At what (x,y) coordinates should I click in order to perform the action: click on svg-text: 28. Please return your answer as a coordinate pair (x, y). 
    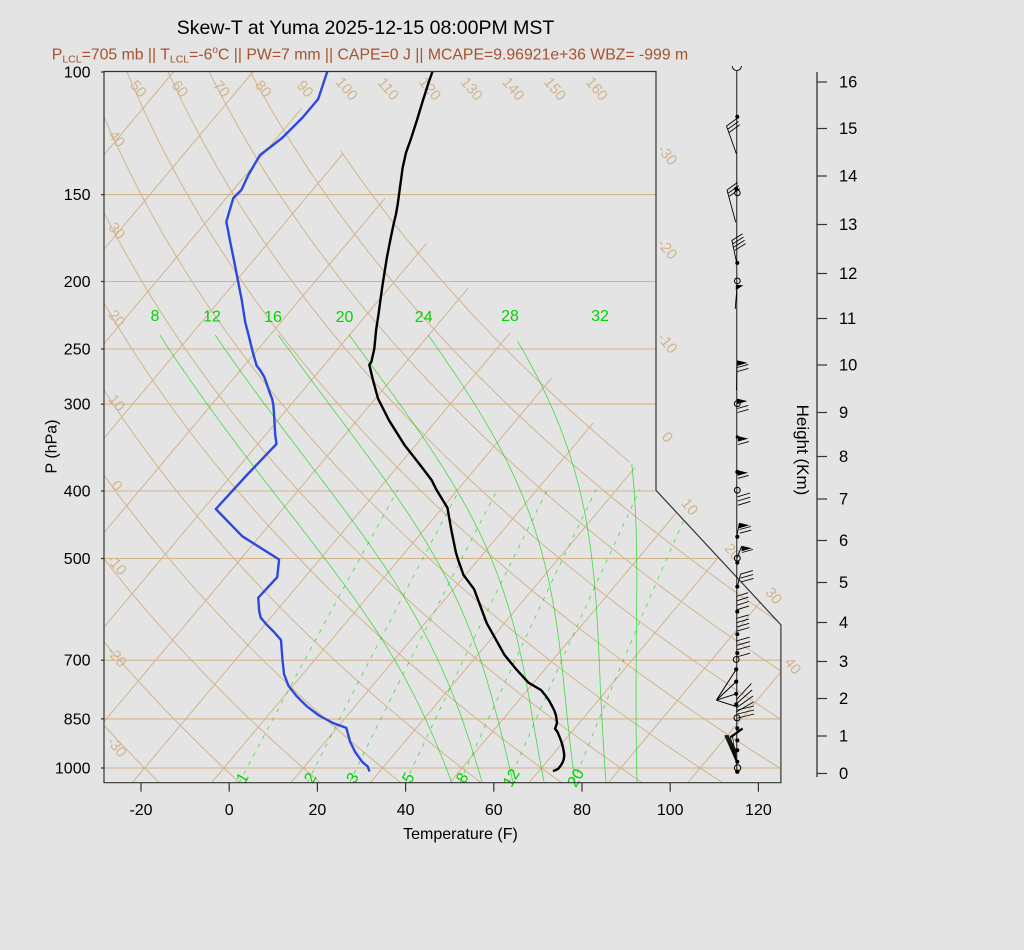
    Looking at the image, I should click on (510, 316).